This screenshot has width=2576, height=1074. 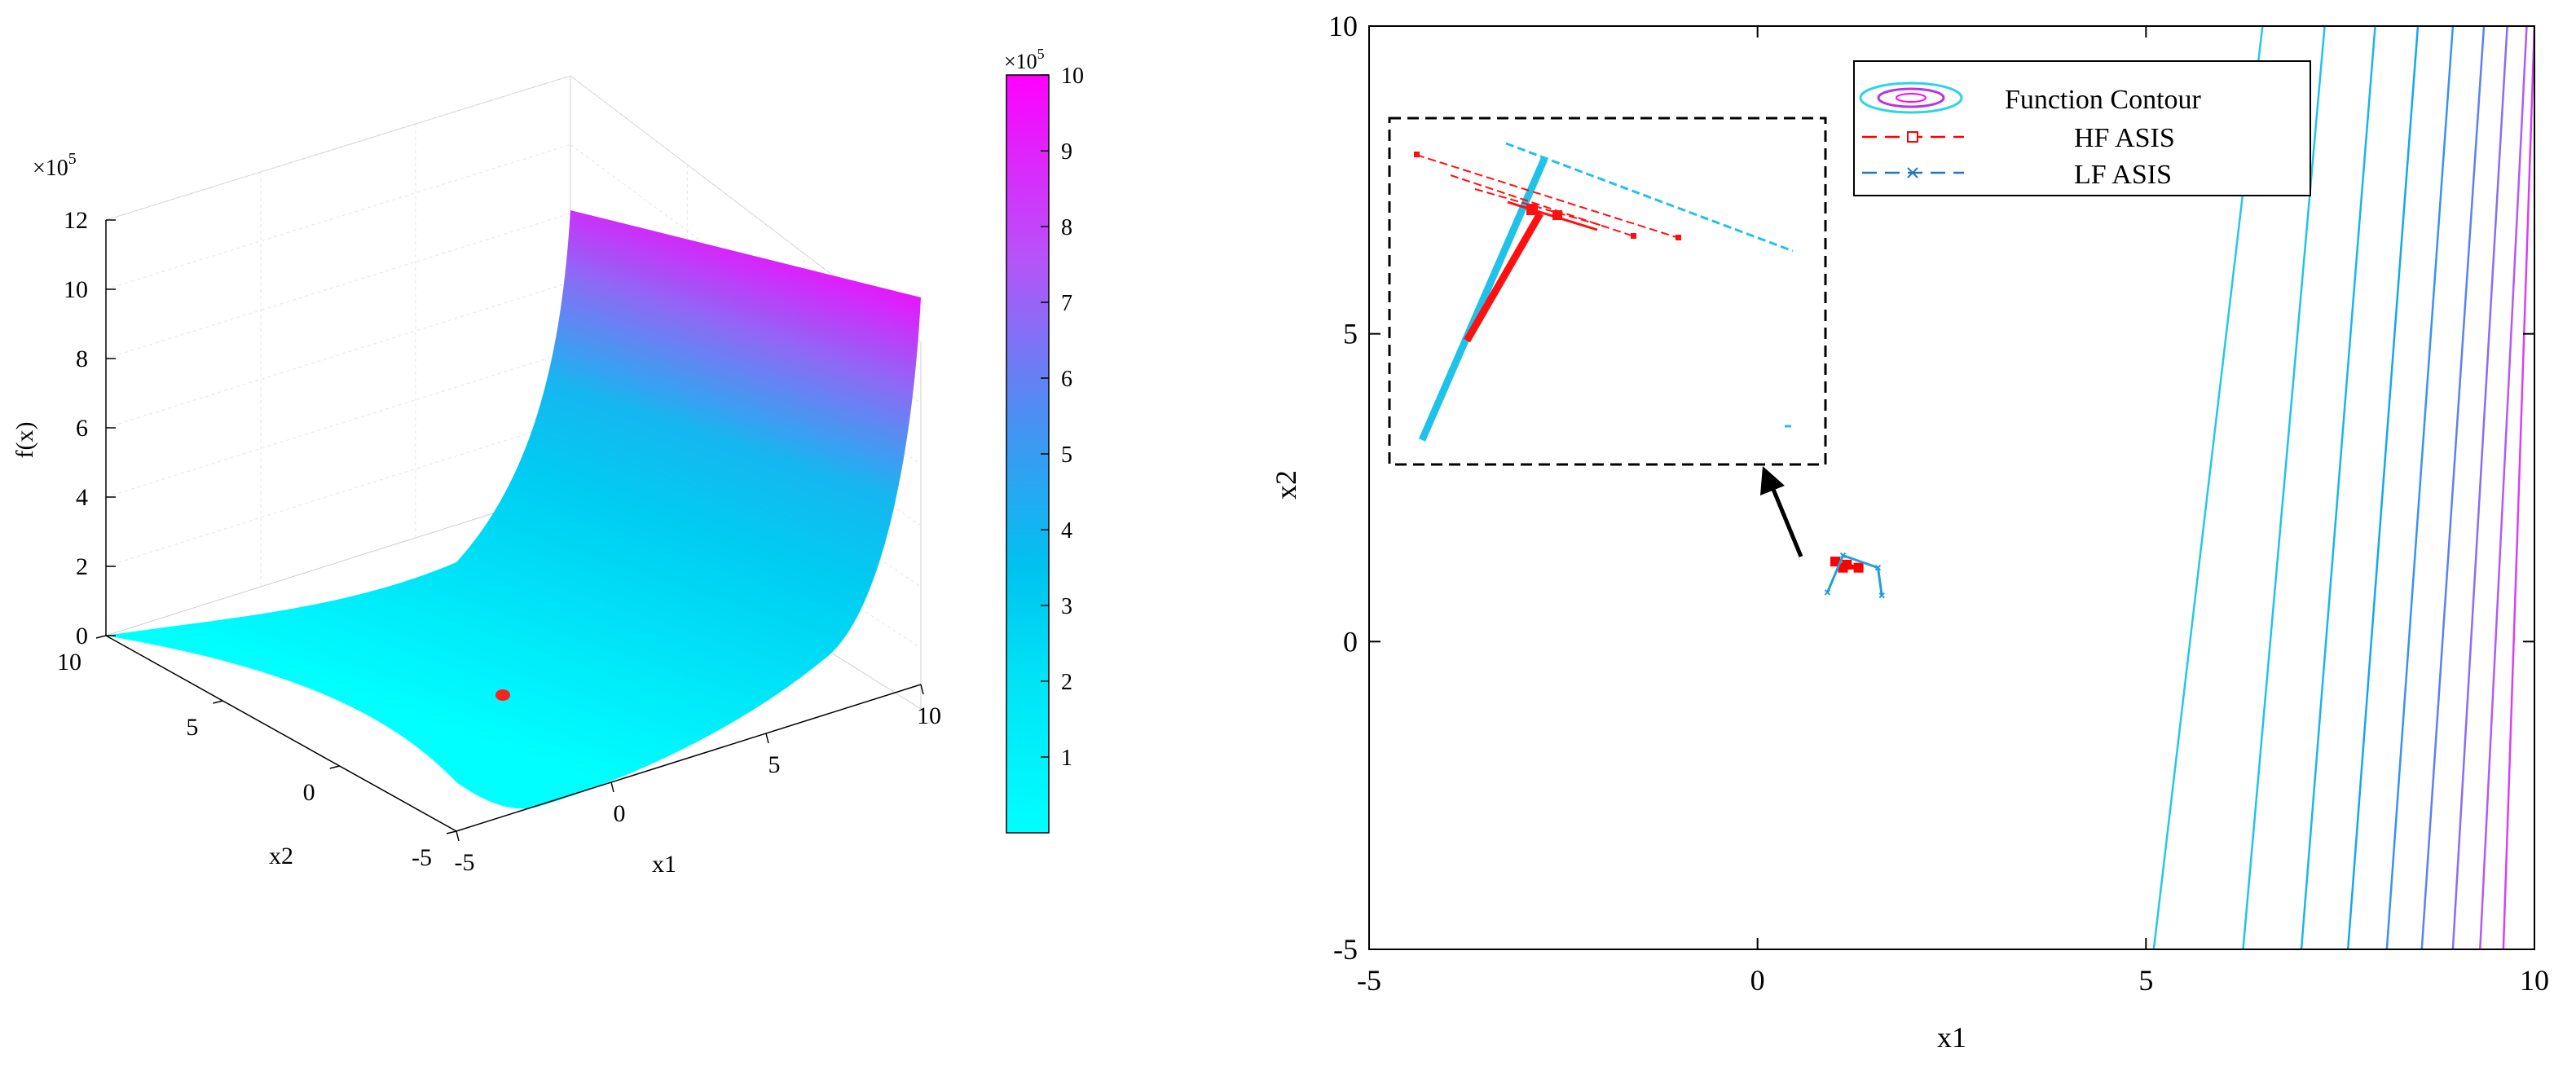 What do you see at coordinates (1786, 521) in the screenshot?
I see `zoom-arrow` at bounding box center [1786, 521].